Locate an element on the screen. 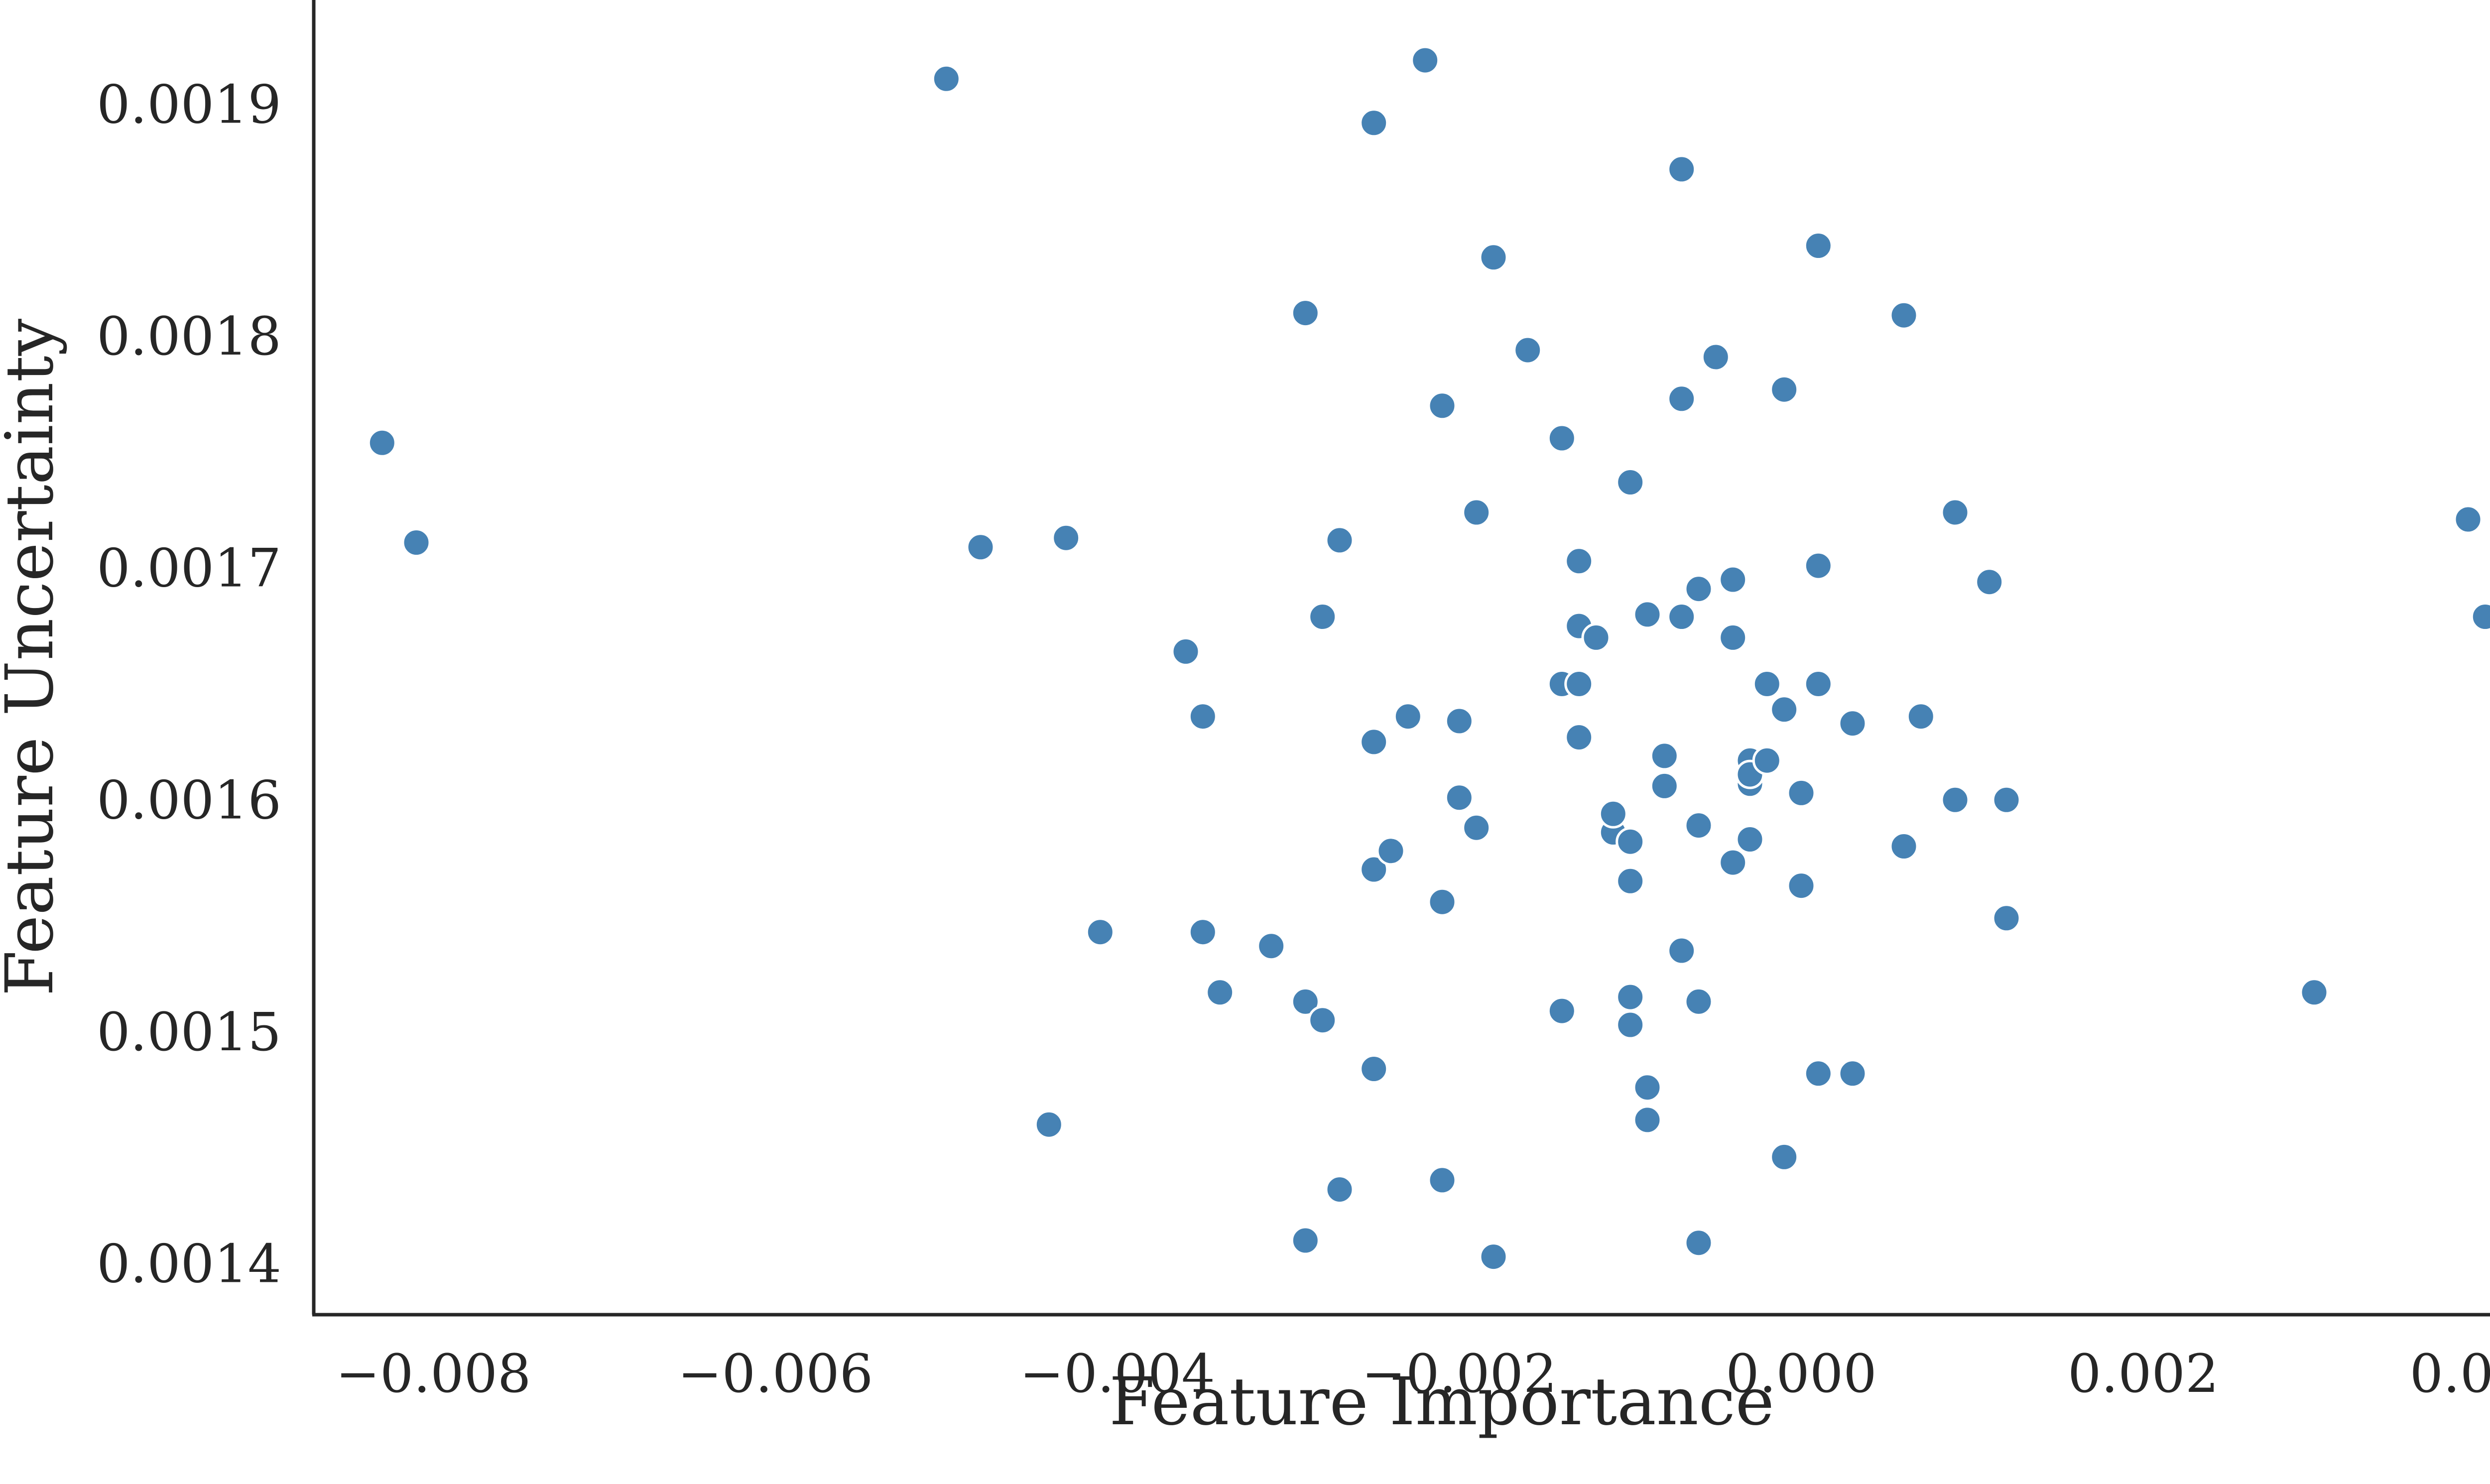 The height and width of the screenshot is (1484, 2490). x-tick-label: −0.004 is located at coordinates (1117, 1373).